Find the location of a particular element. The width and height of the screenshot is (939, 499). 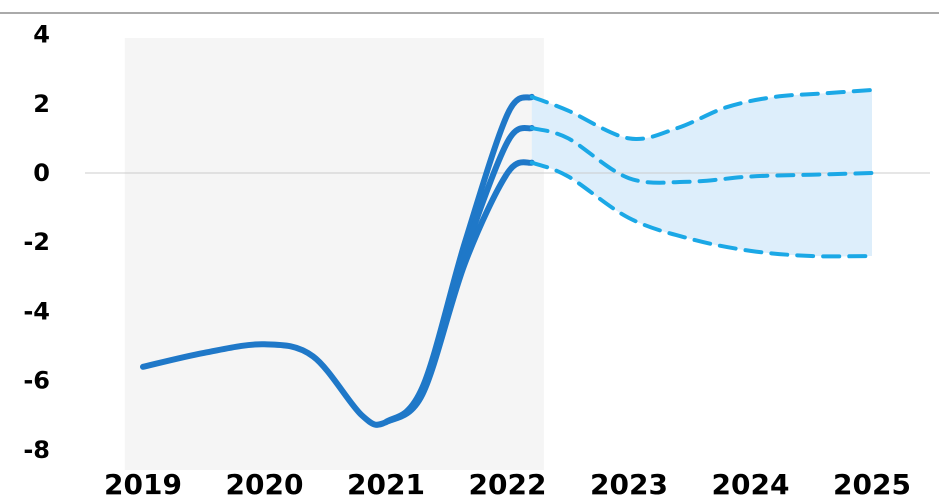

y-tick-label: 0 is located at coordinates (41, 173).